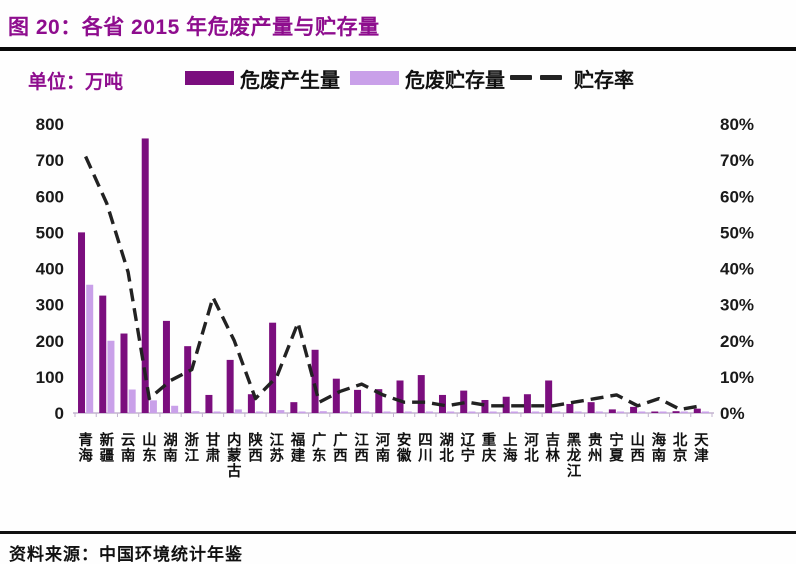 The image size is (796, 564). I want to click on x-axis-label: 浙江, so click(192, 448).